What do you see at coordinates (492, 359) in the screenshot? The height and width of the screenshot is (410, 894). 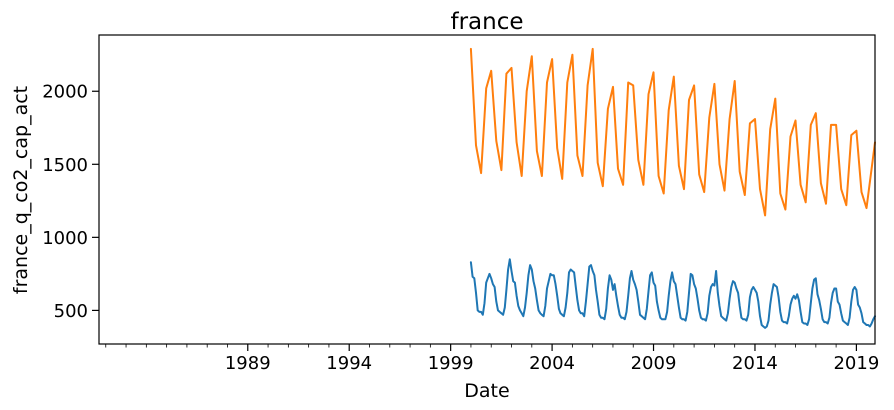 I see `x-axis-ticks: 1989 1994 1999 2004 2009 2014 2019` at bounding box center [492, 359].